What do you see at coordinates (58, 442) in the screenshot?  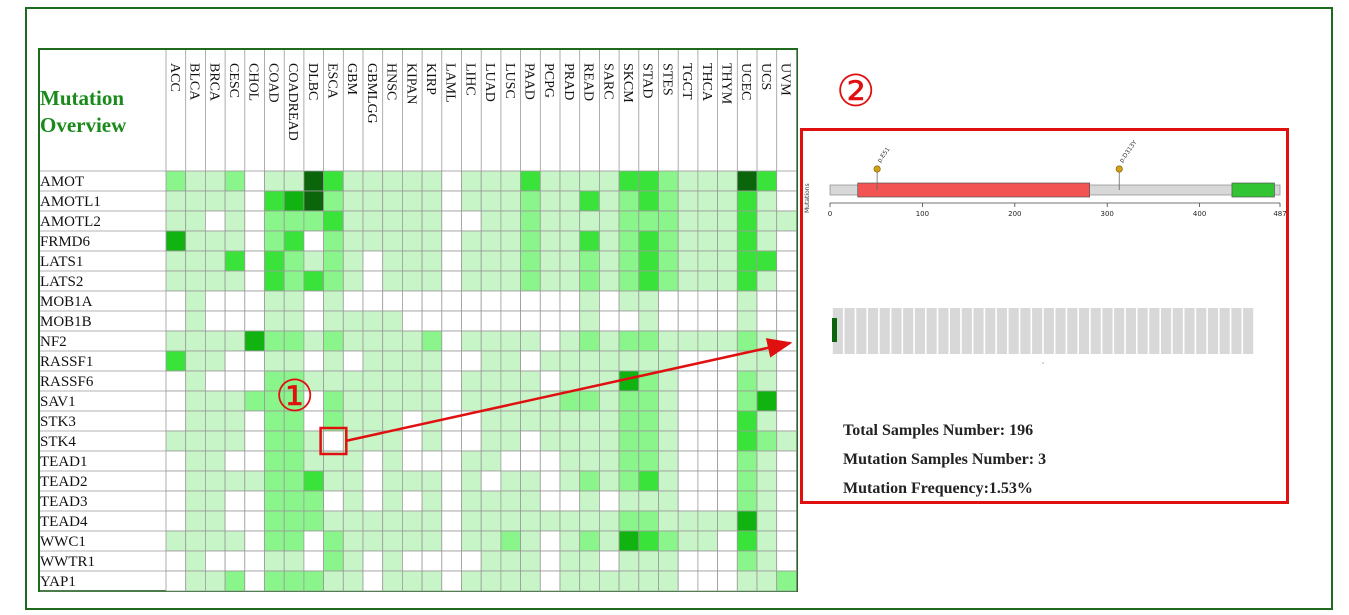 I see `row-label: STK4` at bounding box center [58, 442].